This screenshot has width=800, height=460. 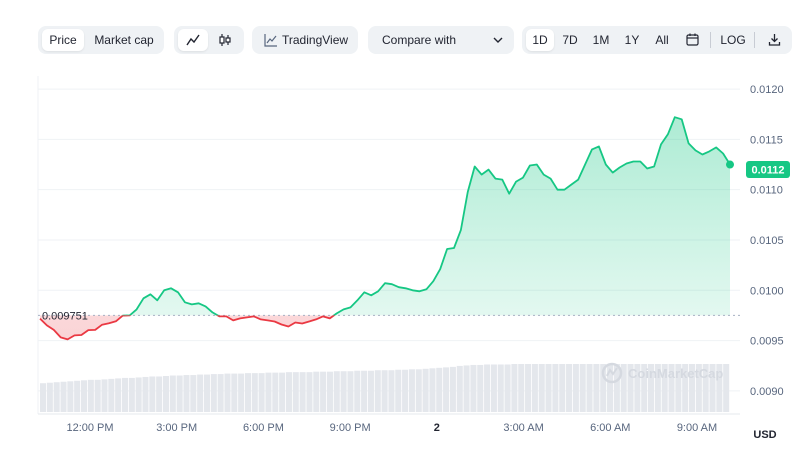 I want to click on current-price-label: 0.0112, so click(x=767, y=171).